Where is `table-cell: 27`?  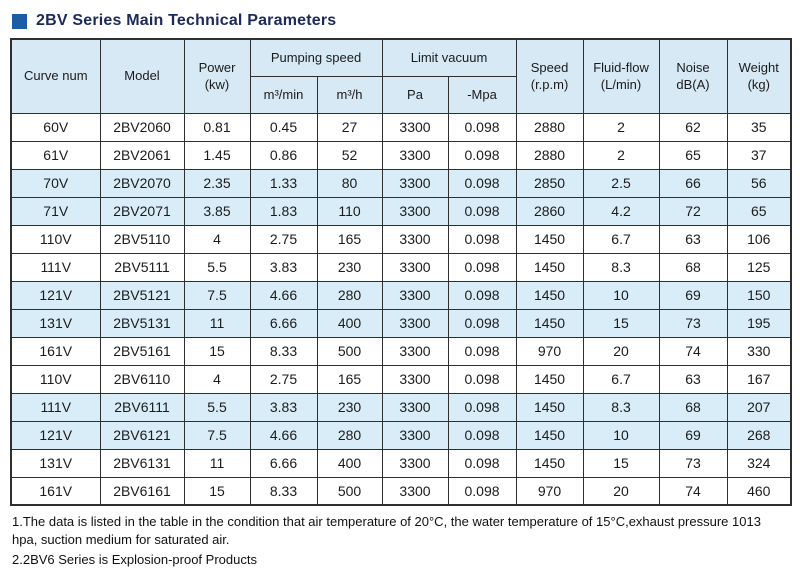 table-cell: 27 is located at coordinates (349, 127).